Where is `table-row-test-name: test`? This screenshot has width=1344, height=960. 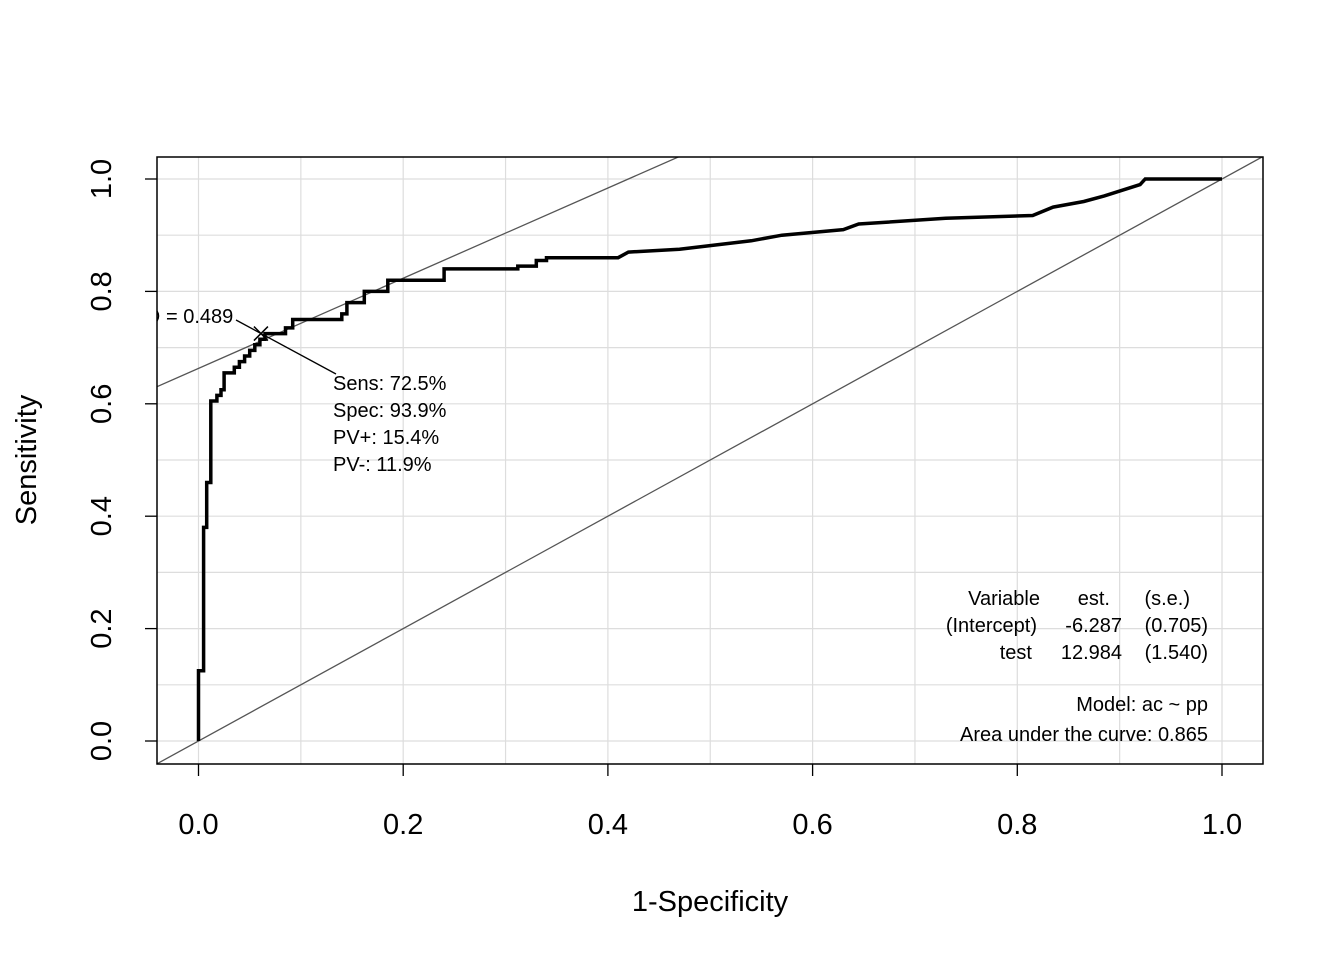 table-row-test-name: test is located at coordinates (1016, 653).